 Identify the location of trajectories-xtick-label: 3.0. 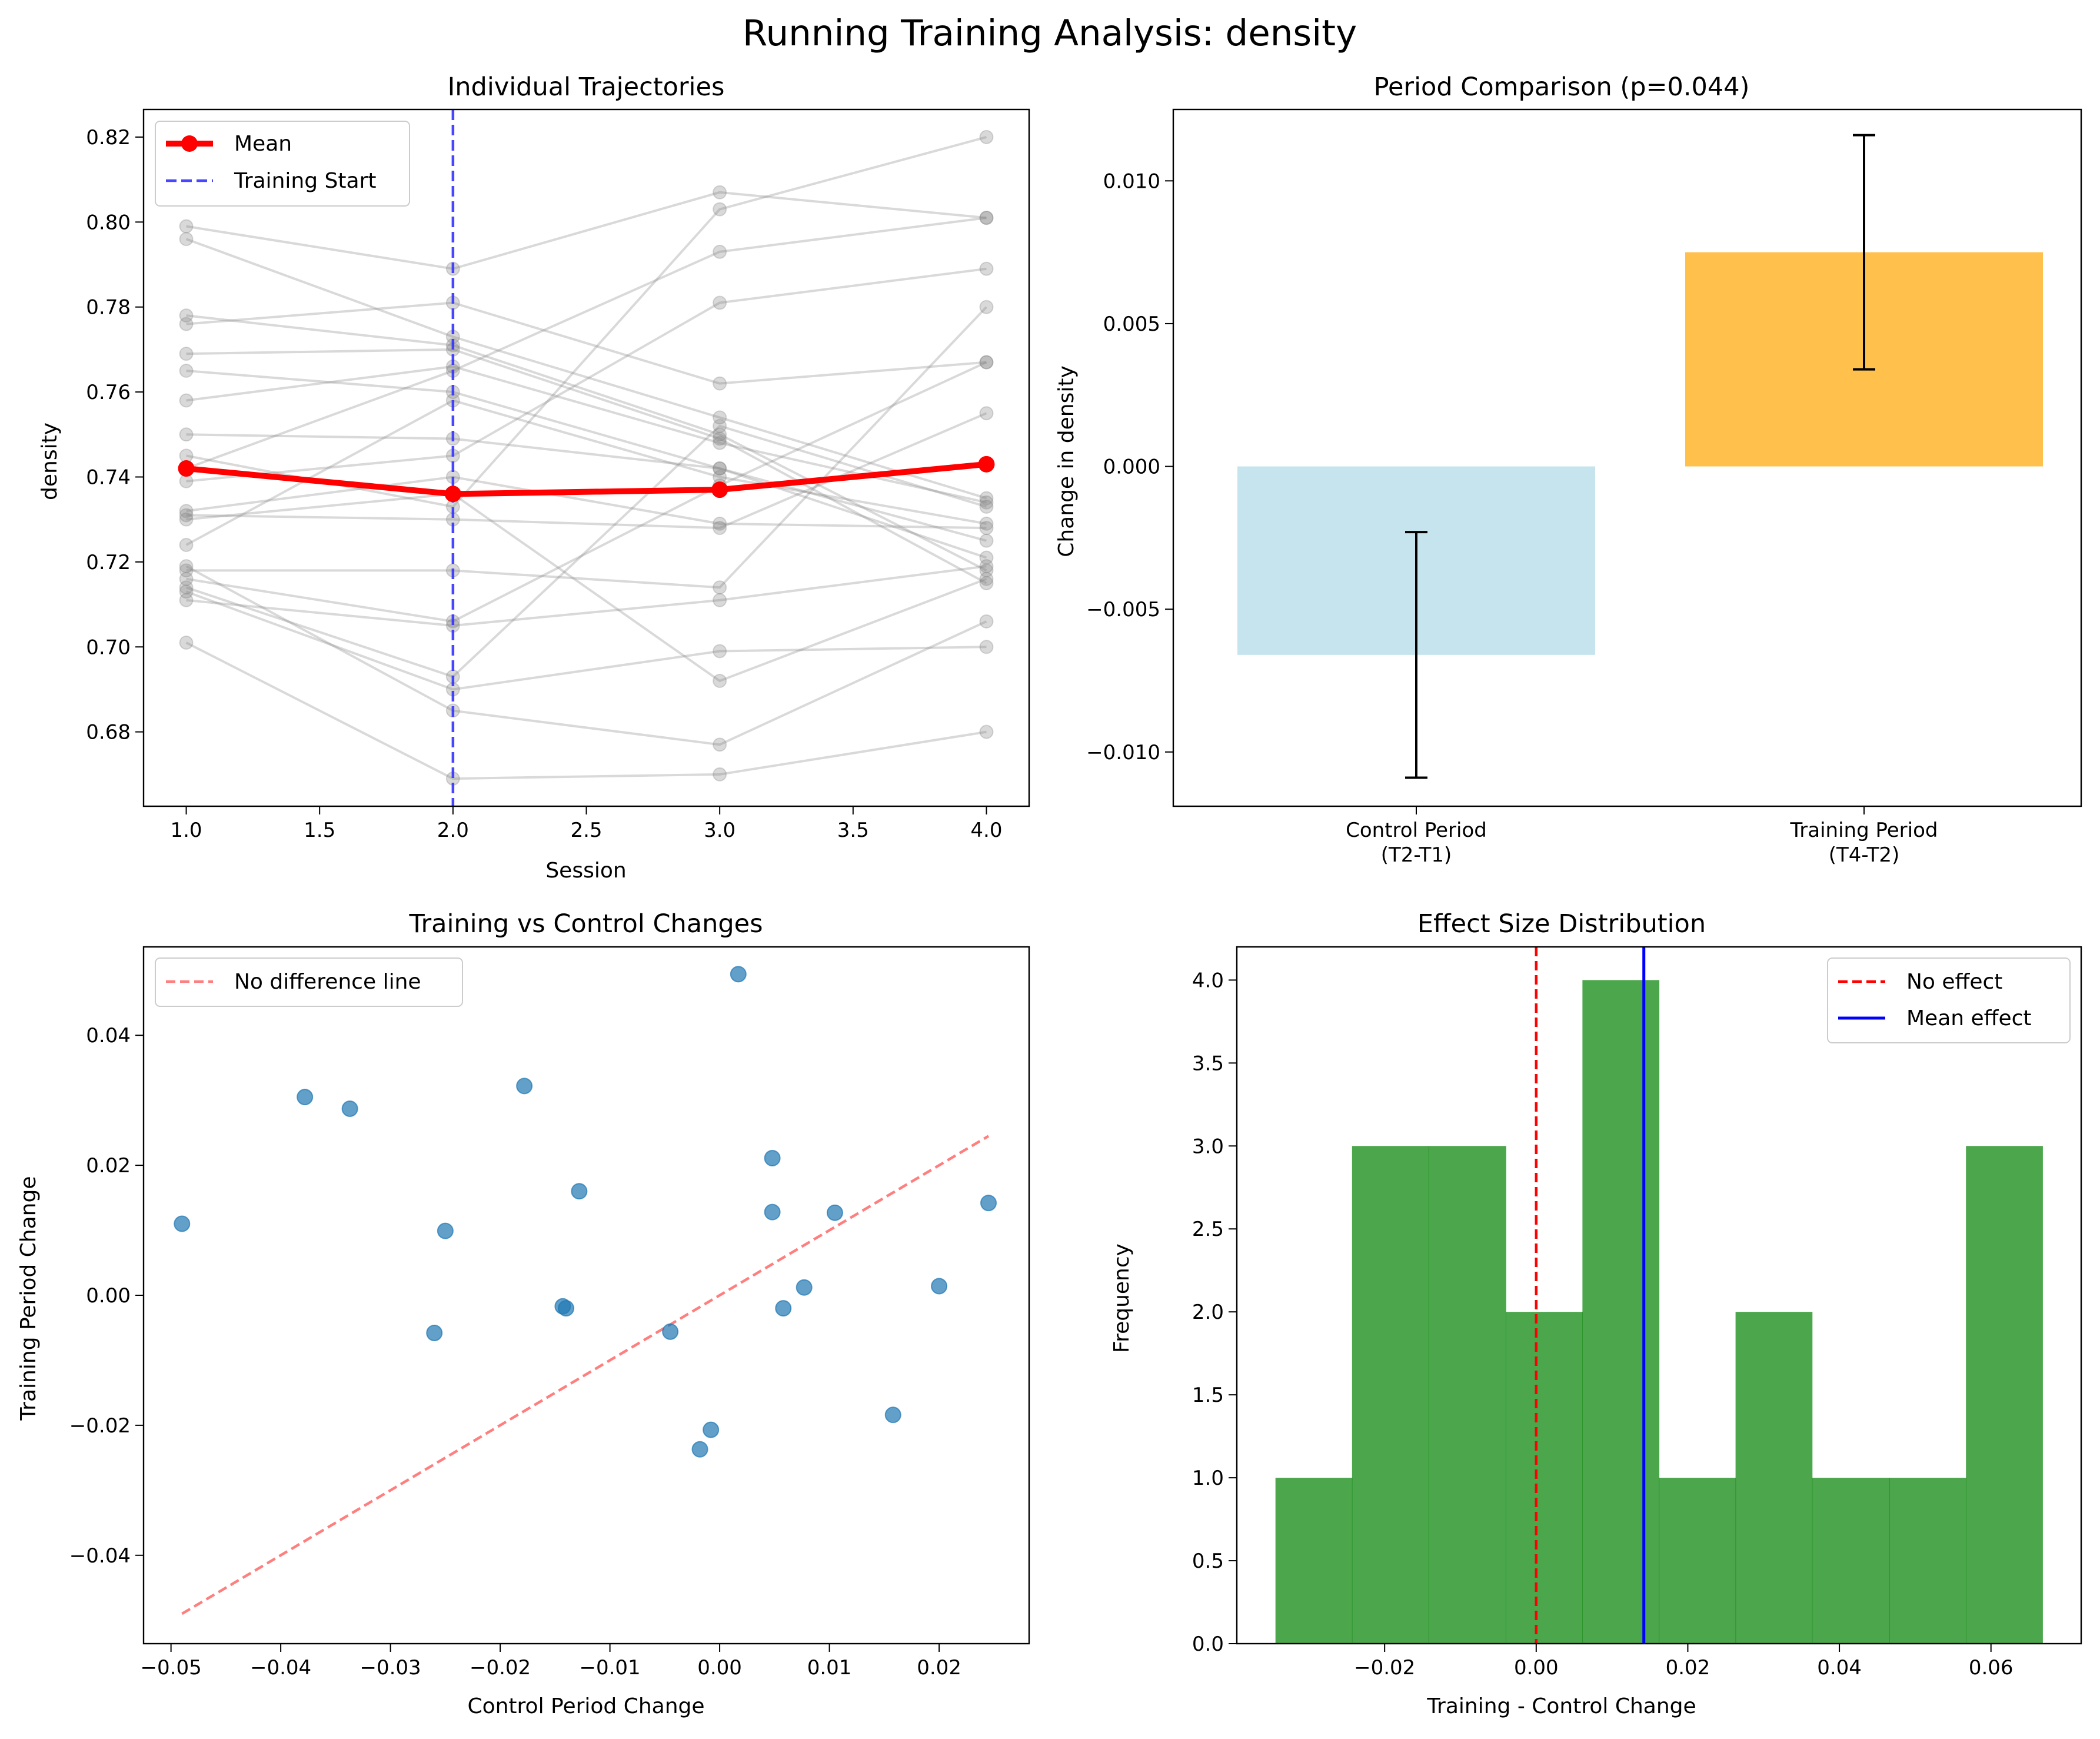
(720, 831).